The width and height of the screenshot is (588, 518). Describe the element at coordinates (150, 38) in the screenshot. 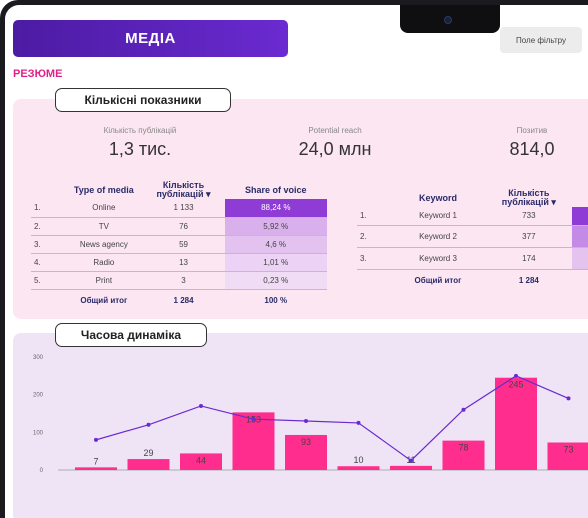

I see `page-title: МЕДІА` at that location.